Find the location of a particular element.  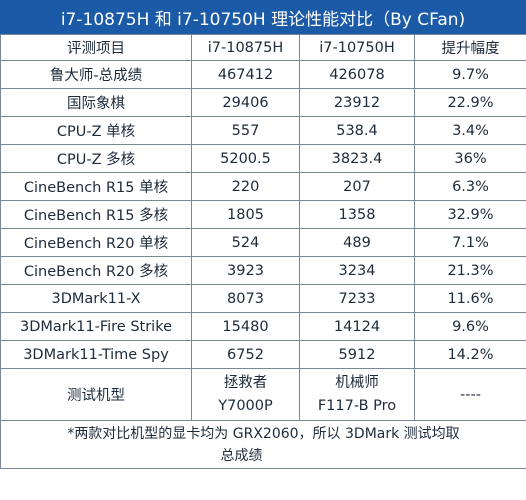

value-cell: 557 is located at coordinates (245, 130).